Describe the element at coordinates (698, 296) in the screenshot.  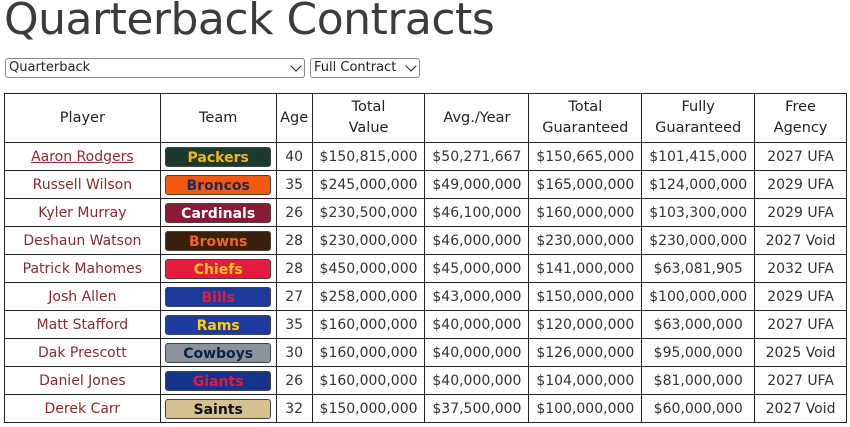
I see `cell-fully-guaranteed: $100,000,000` at that location.